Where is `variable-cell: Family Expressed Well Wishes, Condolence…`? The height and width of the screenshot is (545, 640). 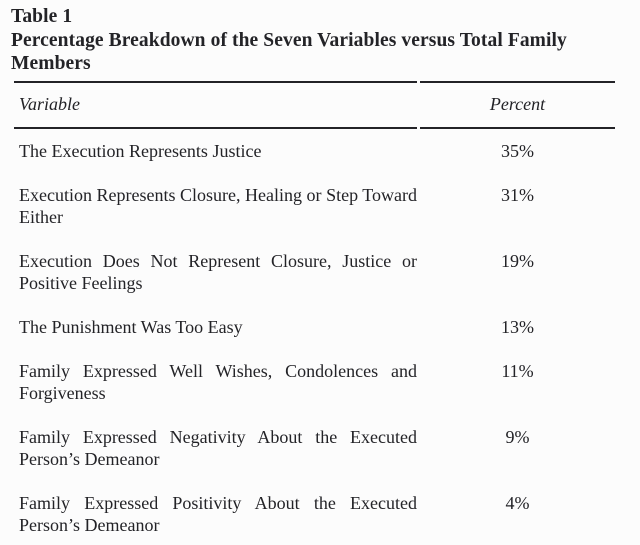
variable-cell: Family Expressed Well Wishes, Condolence… is located at coordinates (218, 382).